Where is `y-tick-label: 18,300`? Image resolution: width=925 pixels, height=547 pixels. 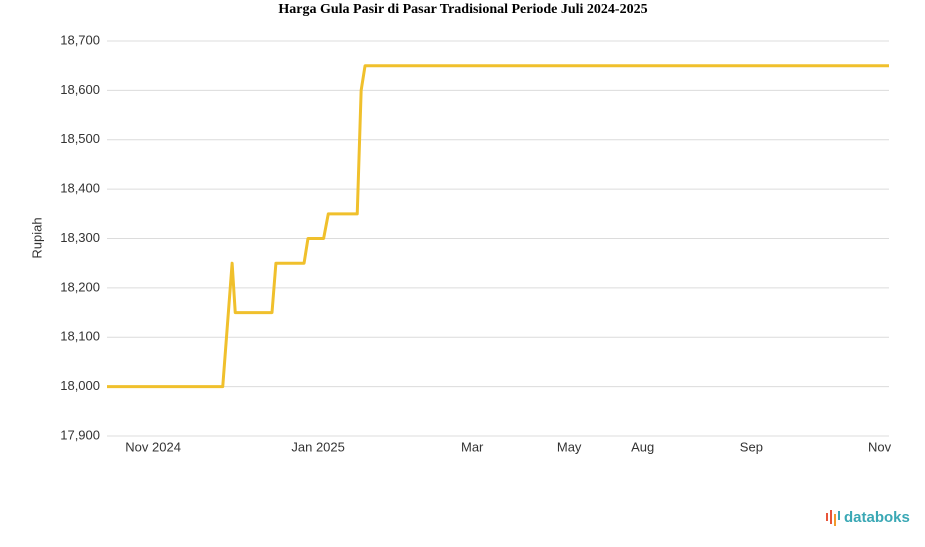 y-tick-label: 18,300 is located at coordinates (80, 237).